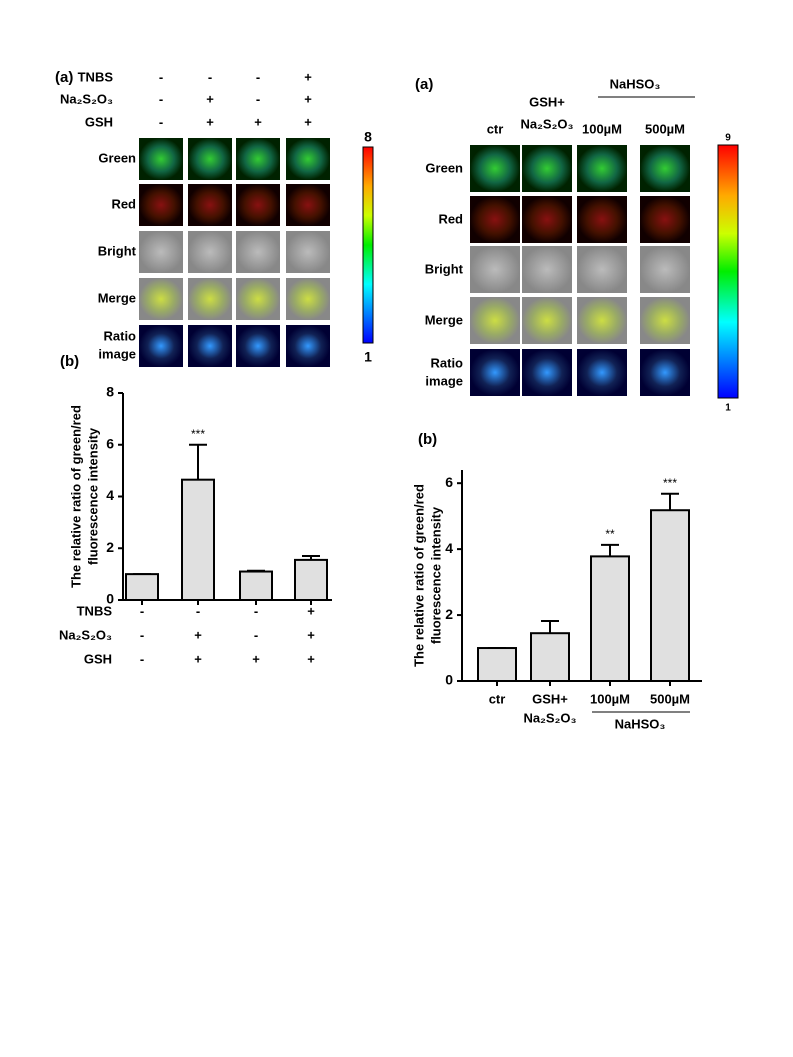 Image resolution: width=793 pixels, height=1057 pixels. I want to click on column-label: 500µM, so click(665, 128).